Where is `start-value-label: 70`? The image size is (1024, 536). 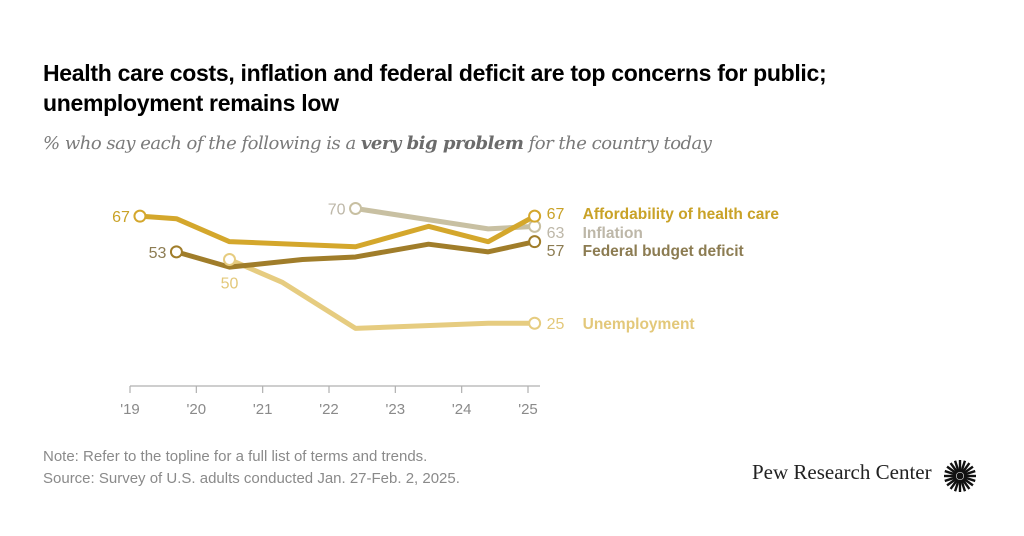 start-value-label: 70 is located at coordinates (337, 210).